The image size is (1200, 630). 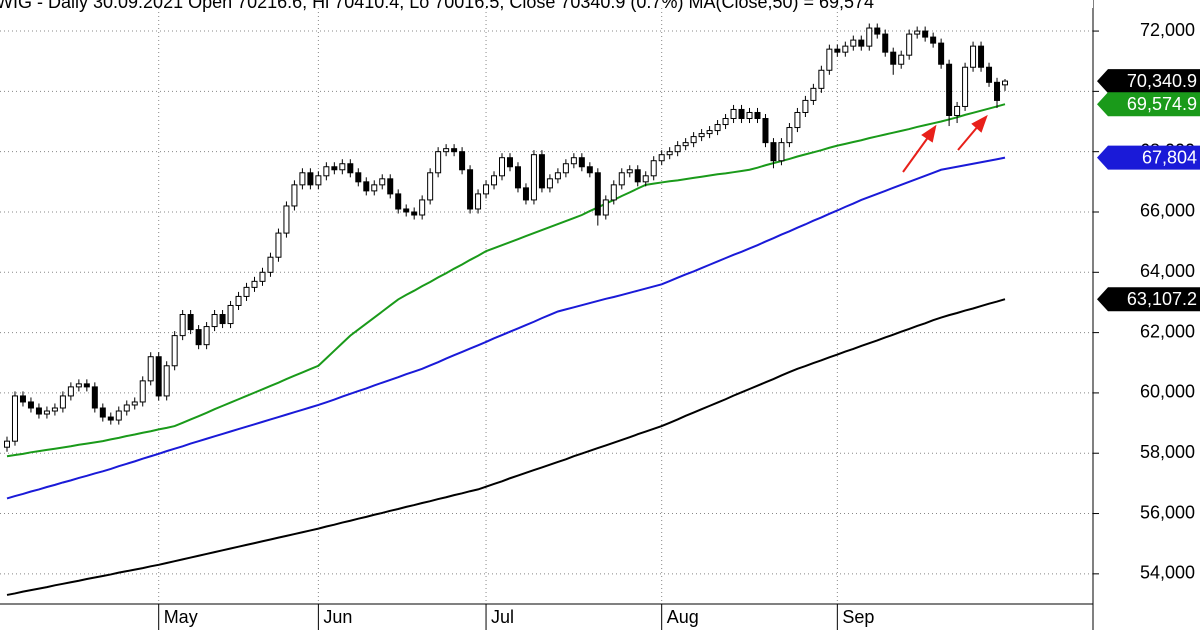 What do you see at coordinates (1162, 104) in the screenshot?
I see `price-tag-label: 69,574.9` at bounding box center [1162, 104].